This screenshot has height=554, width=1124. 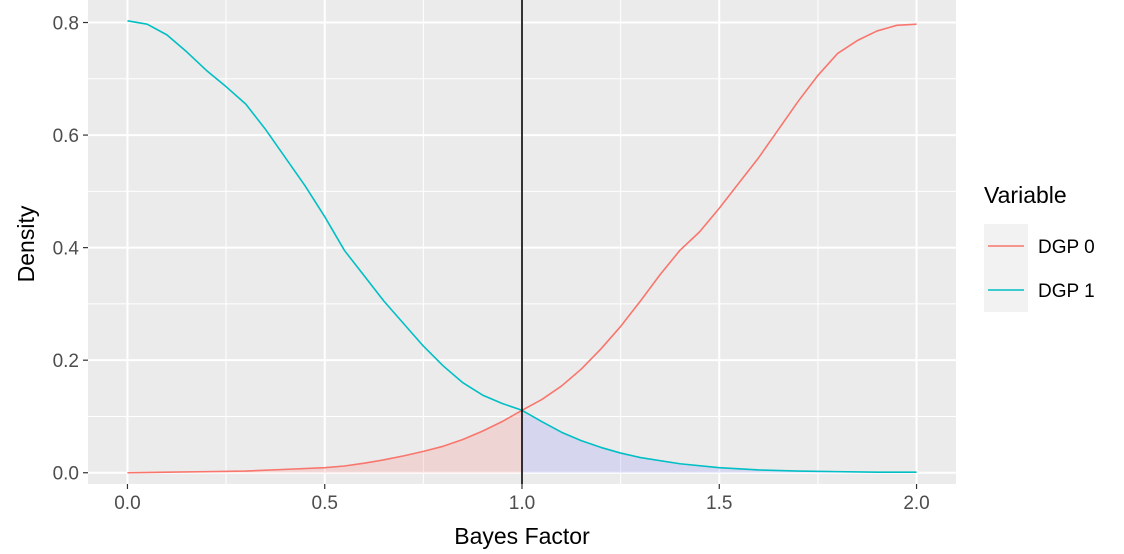 I want to click on x-axis-title: Bayes Factor, so click(x=522, y=536).